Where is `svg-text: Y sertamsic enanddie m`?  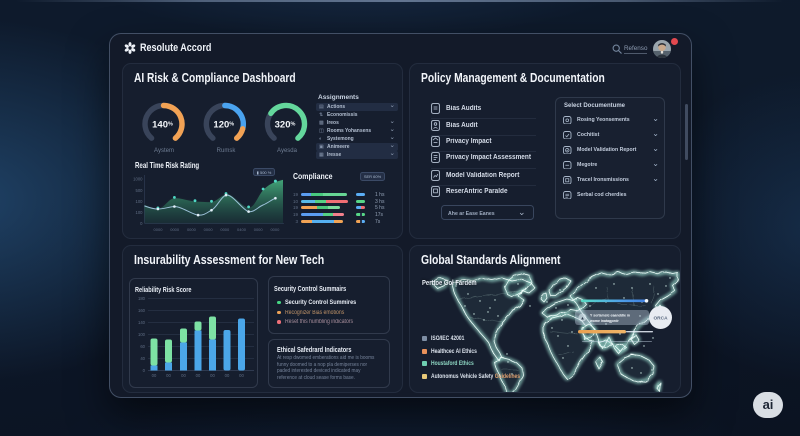 svg-text: Y sertamsic enanddie m is located at coordinates (610, 316).